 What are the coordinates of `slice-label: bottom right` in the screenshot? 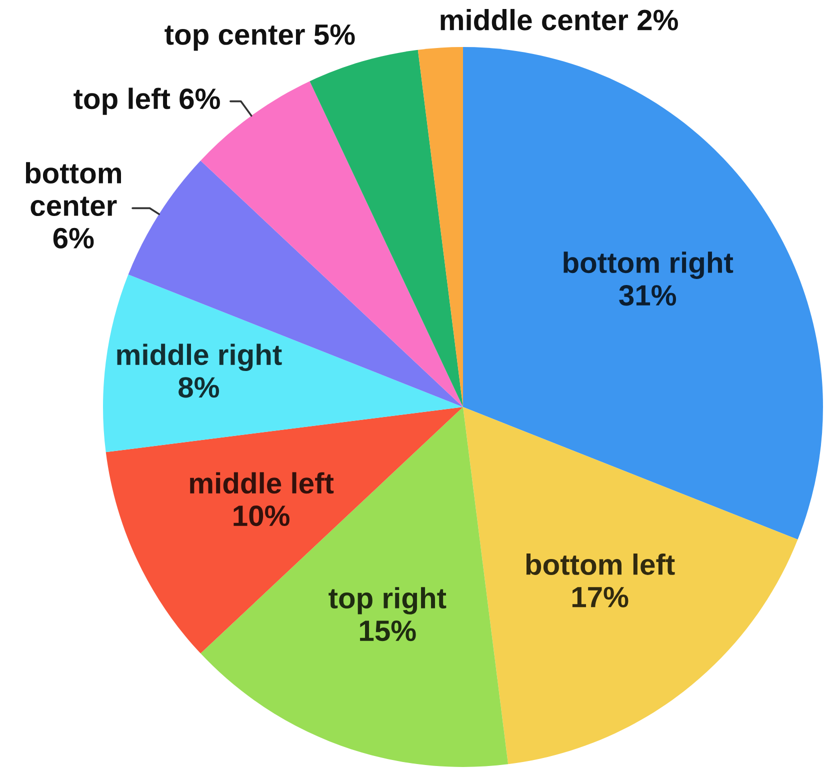 It's located at (649, 265).